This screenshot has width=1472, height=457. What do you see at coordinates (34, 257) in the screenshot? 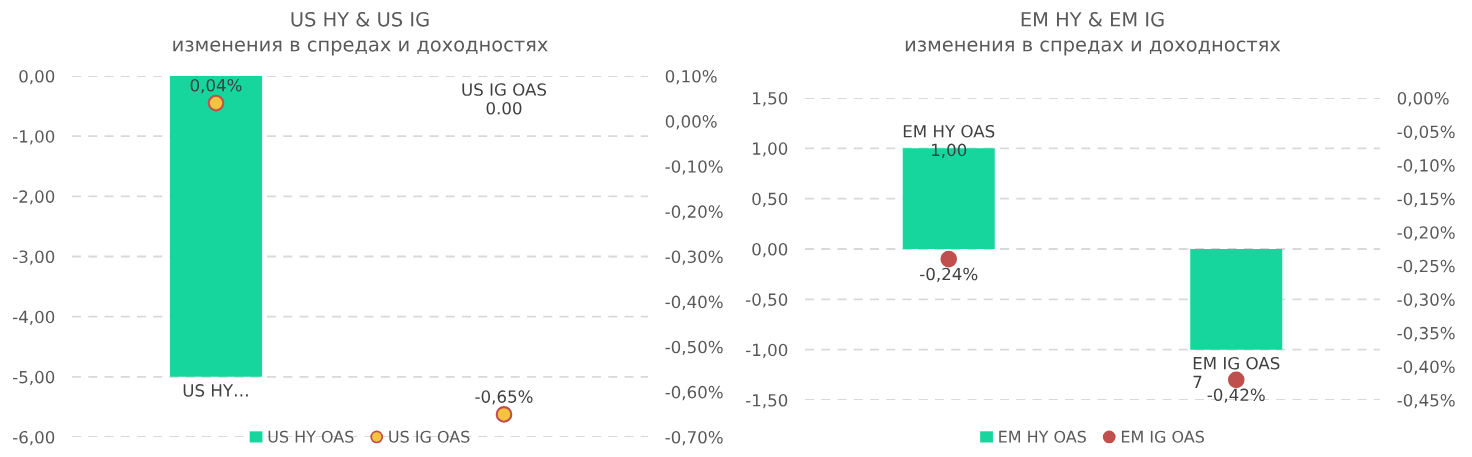
I see `y-tick-label: -3,00` at bounding box center [34, 257].